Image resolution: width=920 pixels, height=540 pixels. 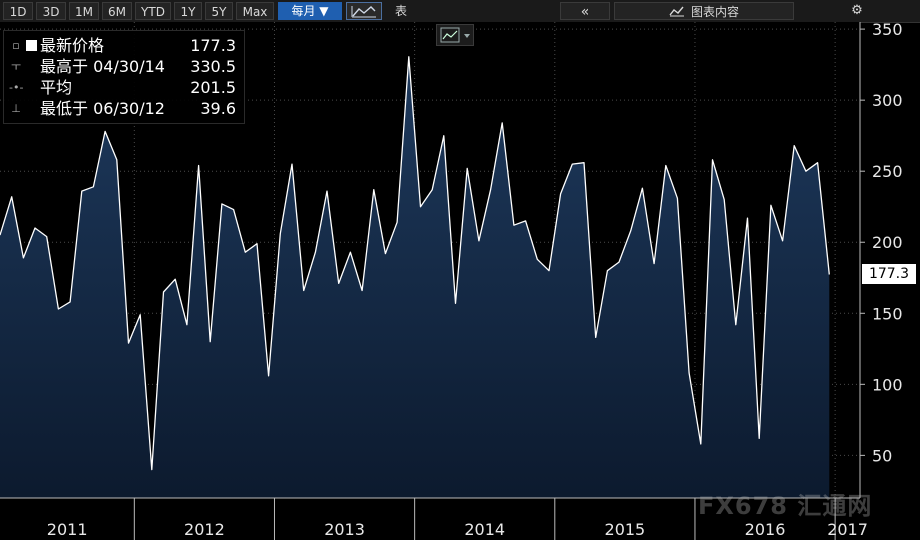 What do you see at coordinates (219, 11) in the screenshot?
I see `range-5y-button: 5Y` at bounding box center [219, 11].